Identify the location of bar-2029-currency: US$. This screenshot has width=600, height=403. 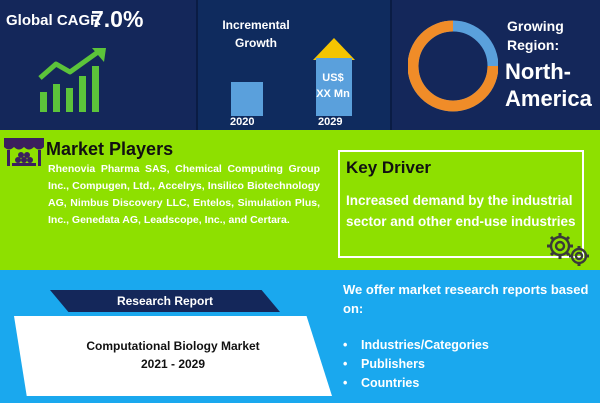
(333, 78).